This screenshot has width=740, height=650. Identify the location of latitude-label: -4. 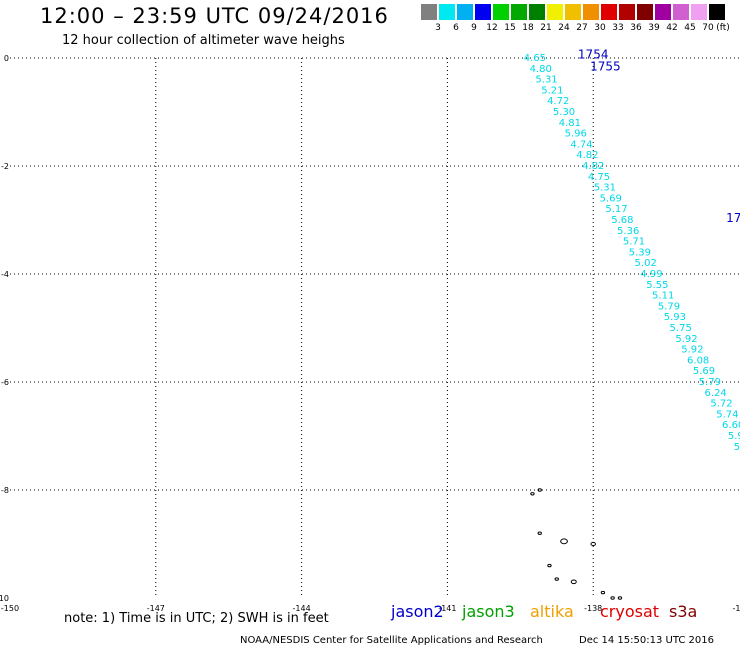
(5, 274).